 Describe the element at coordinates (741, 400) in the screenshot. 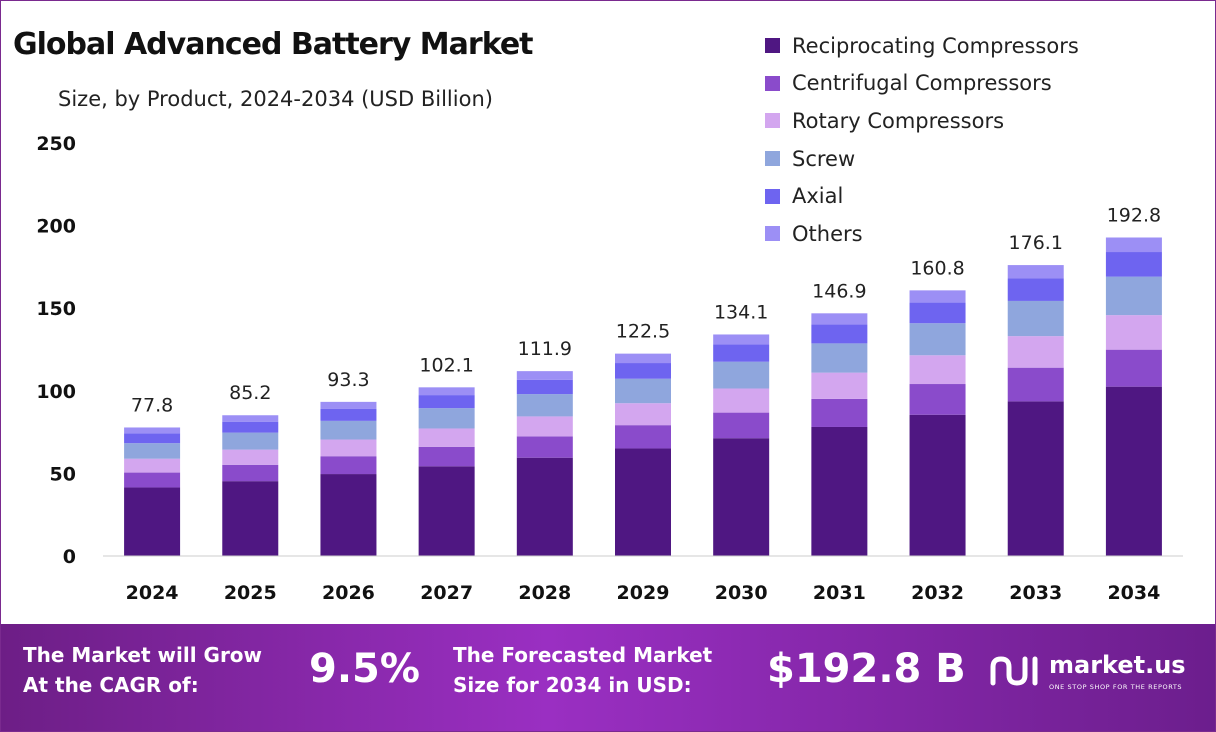

I see `bar-segment-rotary-compressors-2030` at that location.